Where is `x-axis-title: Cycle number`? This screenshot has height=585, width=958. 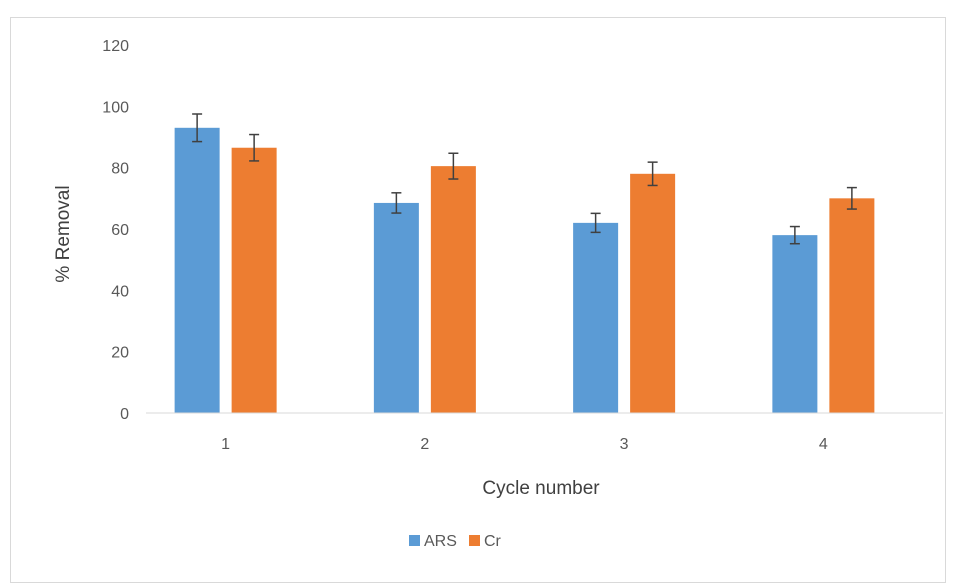
x-axis-title: Cycle number is located at coordinates (541, 488).